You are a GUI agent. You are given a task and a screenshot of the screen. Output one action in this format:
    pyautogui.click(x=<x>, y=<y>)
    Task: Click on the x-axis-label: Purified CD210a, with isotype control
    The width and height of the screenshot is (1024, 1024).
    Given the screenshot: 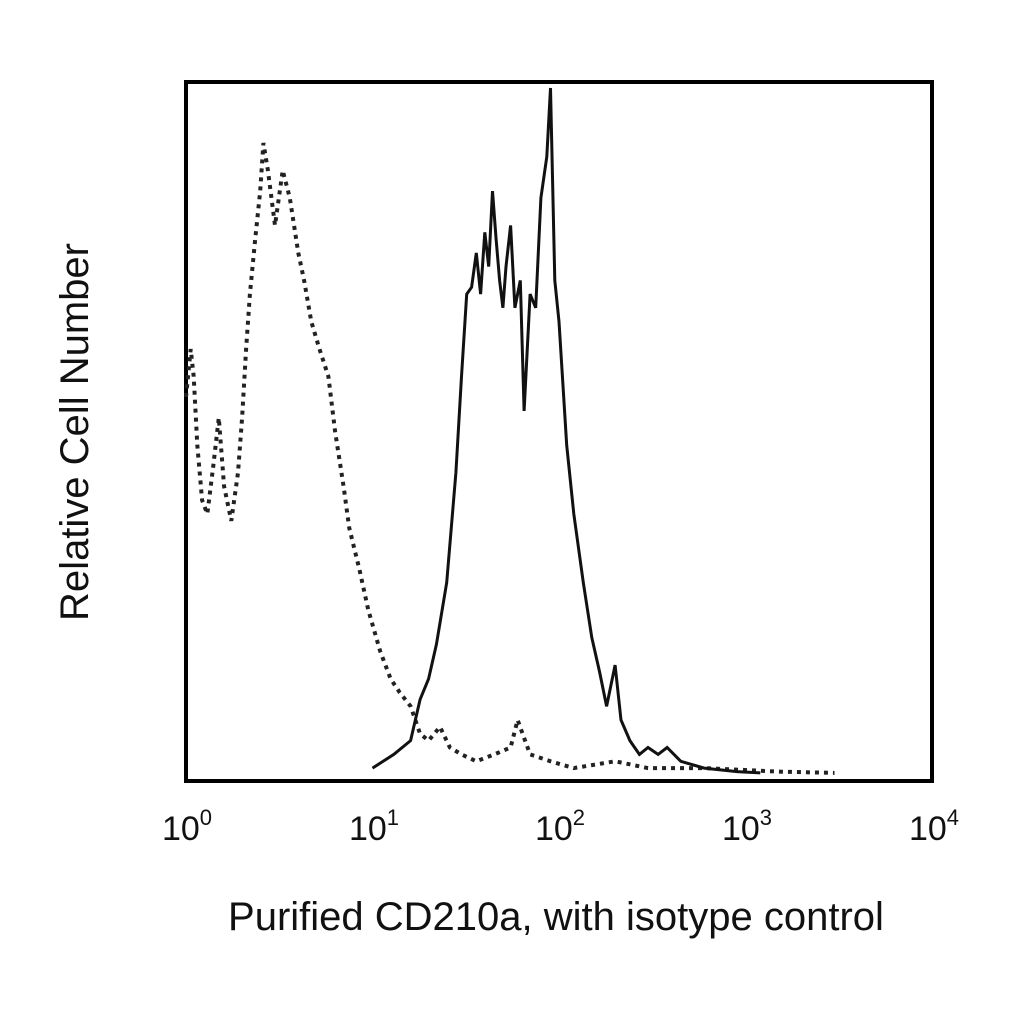 What is the action you would take?
    pyautogui.click(x=556, y=917)
    